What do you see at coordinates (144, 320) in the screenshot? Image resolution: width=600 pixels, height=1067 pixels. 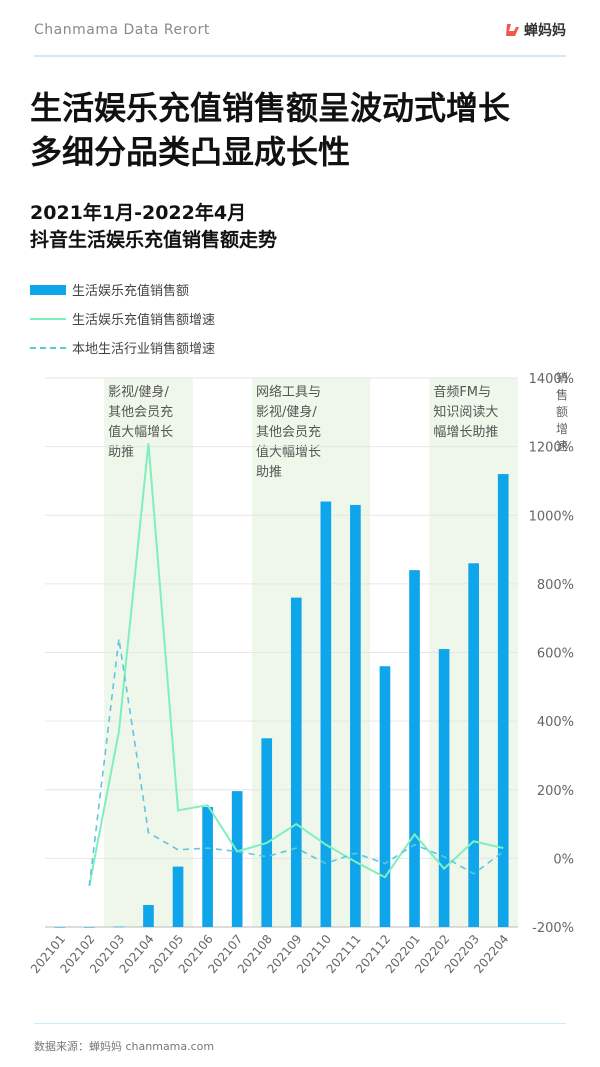 I see `legend-label-growth: 生活娱乐充值销售额增速` at bounding box center [144, 320].